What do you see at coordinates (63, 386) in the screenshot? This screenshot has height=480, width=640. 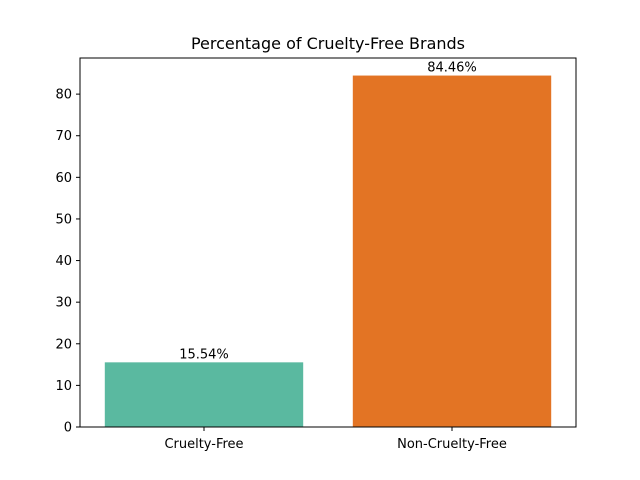 I see `y-tick-label: 10` at bounding box center [63, 386].